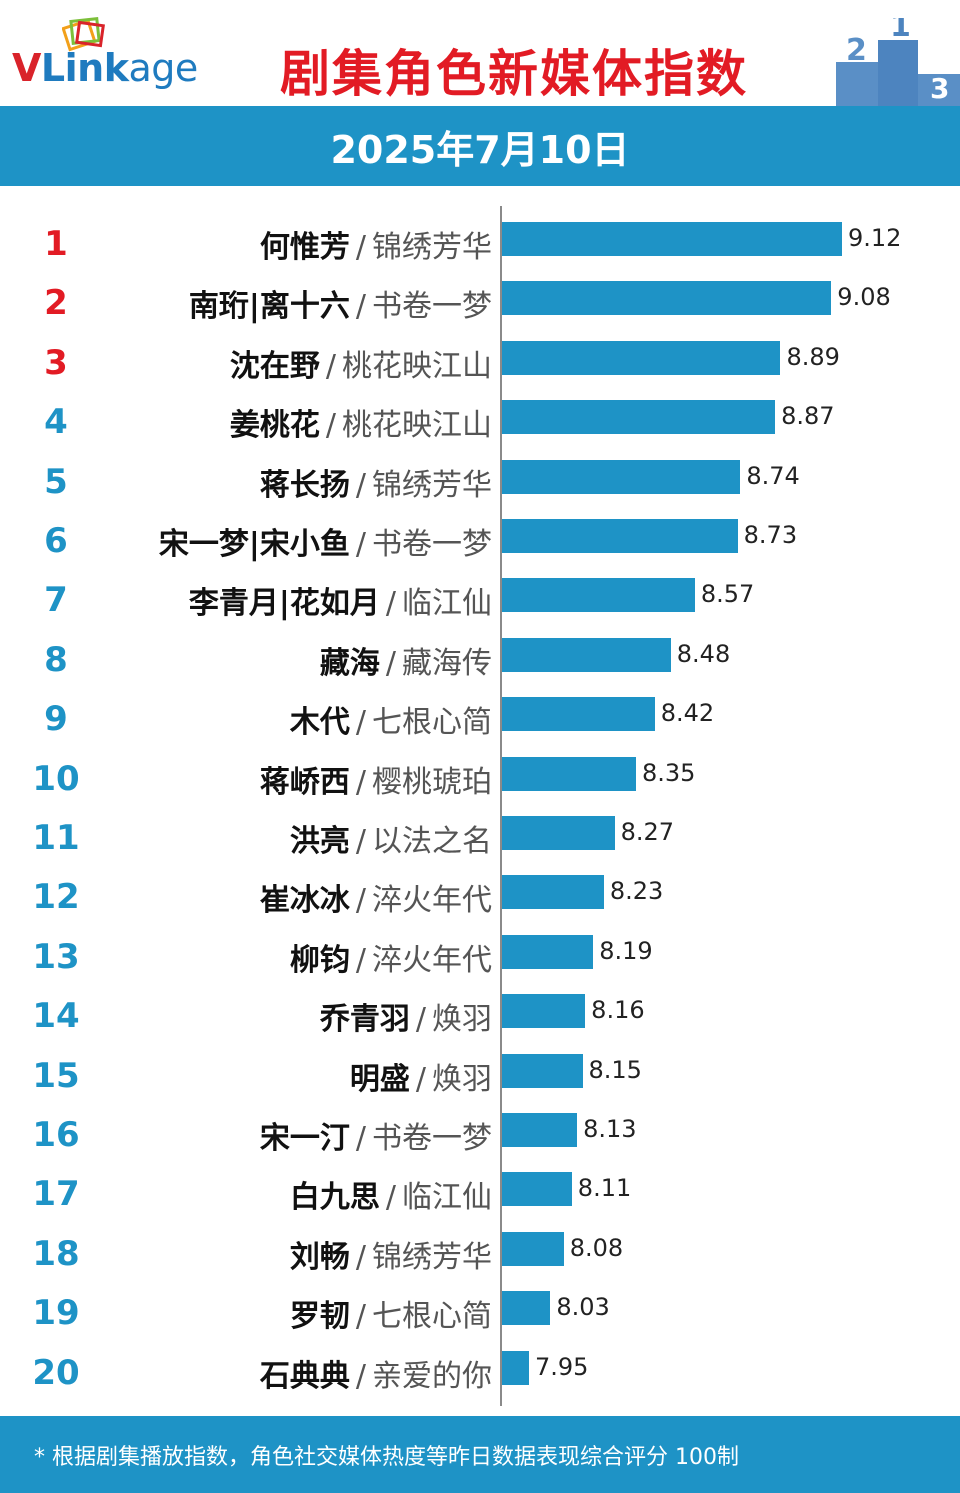  What do you see at coordinates (379, 1079) in the screenshot?
I see `character-name: 明盛` at bounding box center [379, 1079].